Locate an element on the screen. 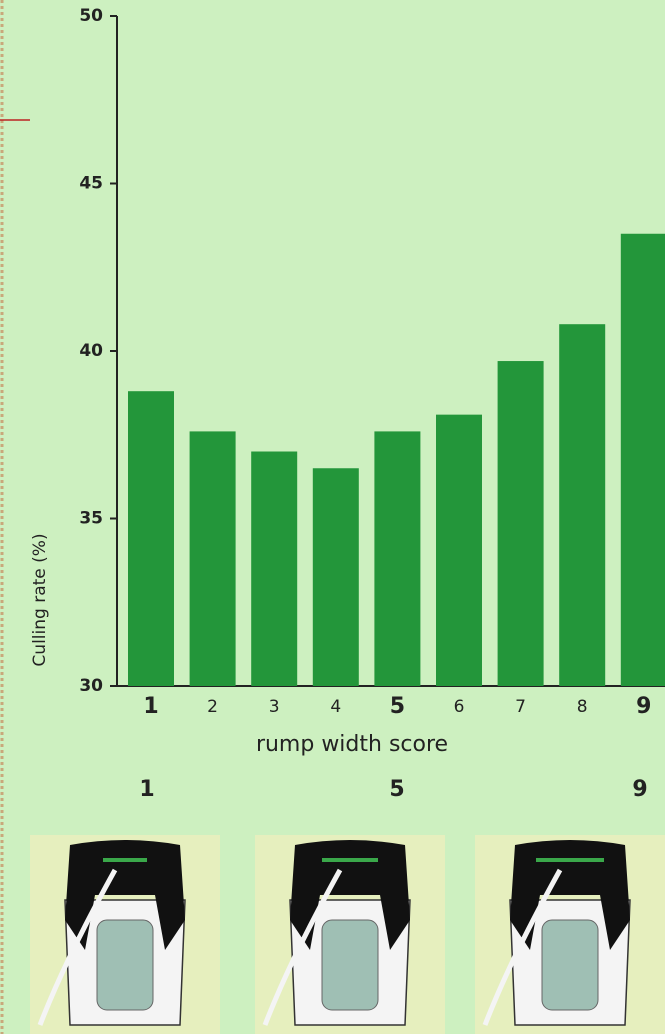 The image size is (665, 1034). x-axis-label: rump width score is located at coordinates (352, 744).